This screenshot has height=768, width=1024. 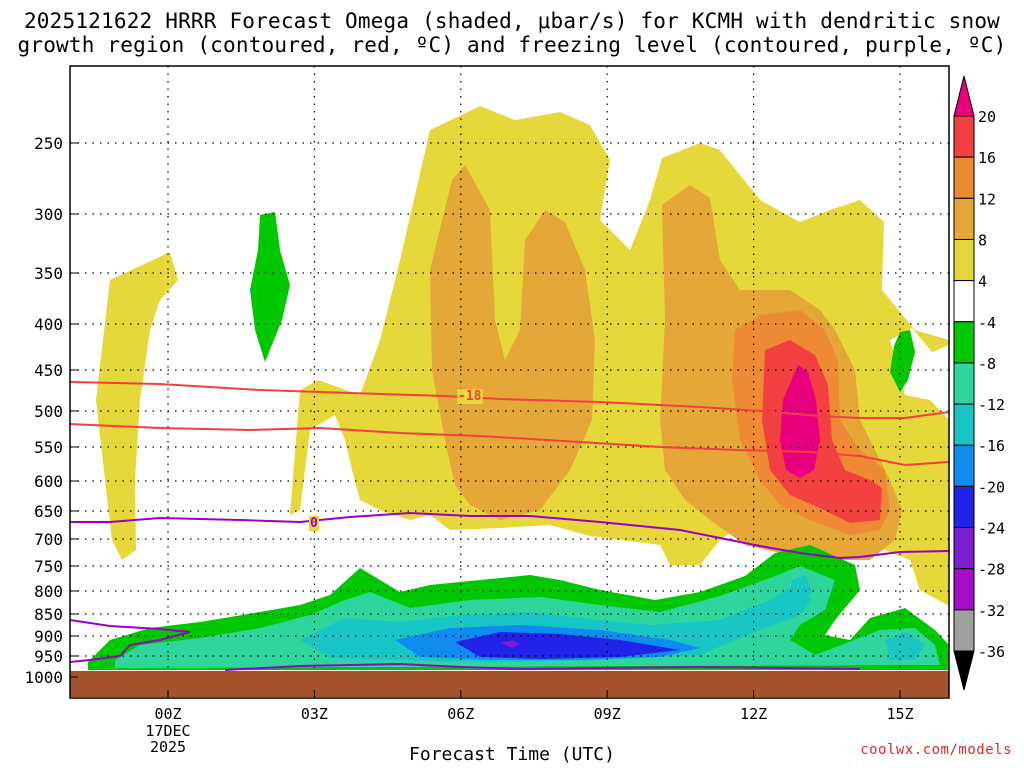 What do you see at coordinates (168, 747) in the screenshot?
I see `x-date-label-1: 2025` at bounding box center [168, 747].